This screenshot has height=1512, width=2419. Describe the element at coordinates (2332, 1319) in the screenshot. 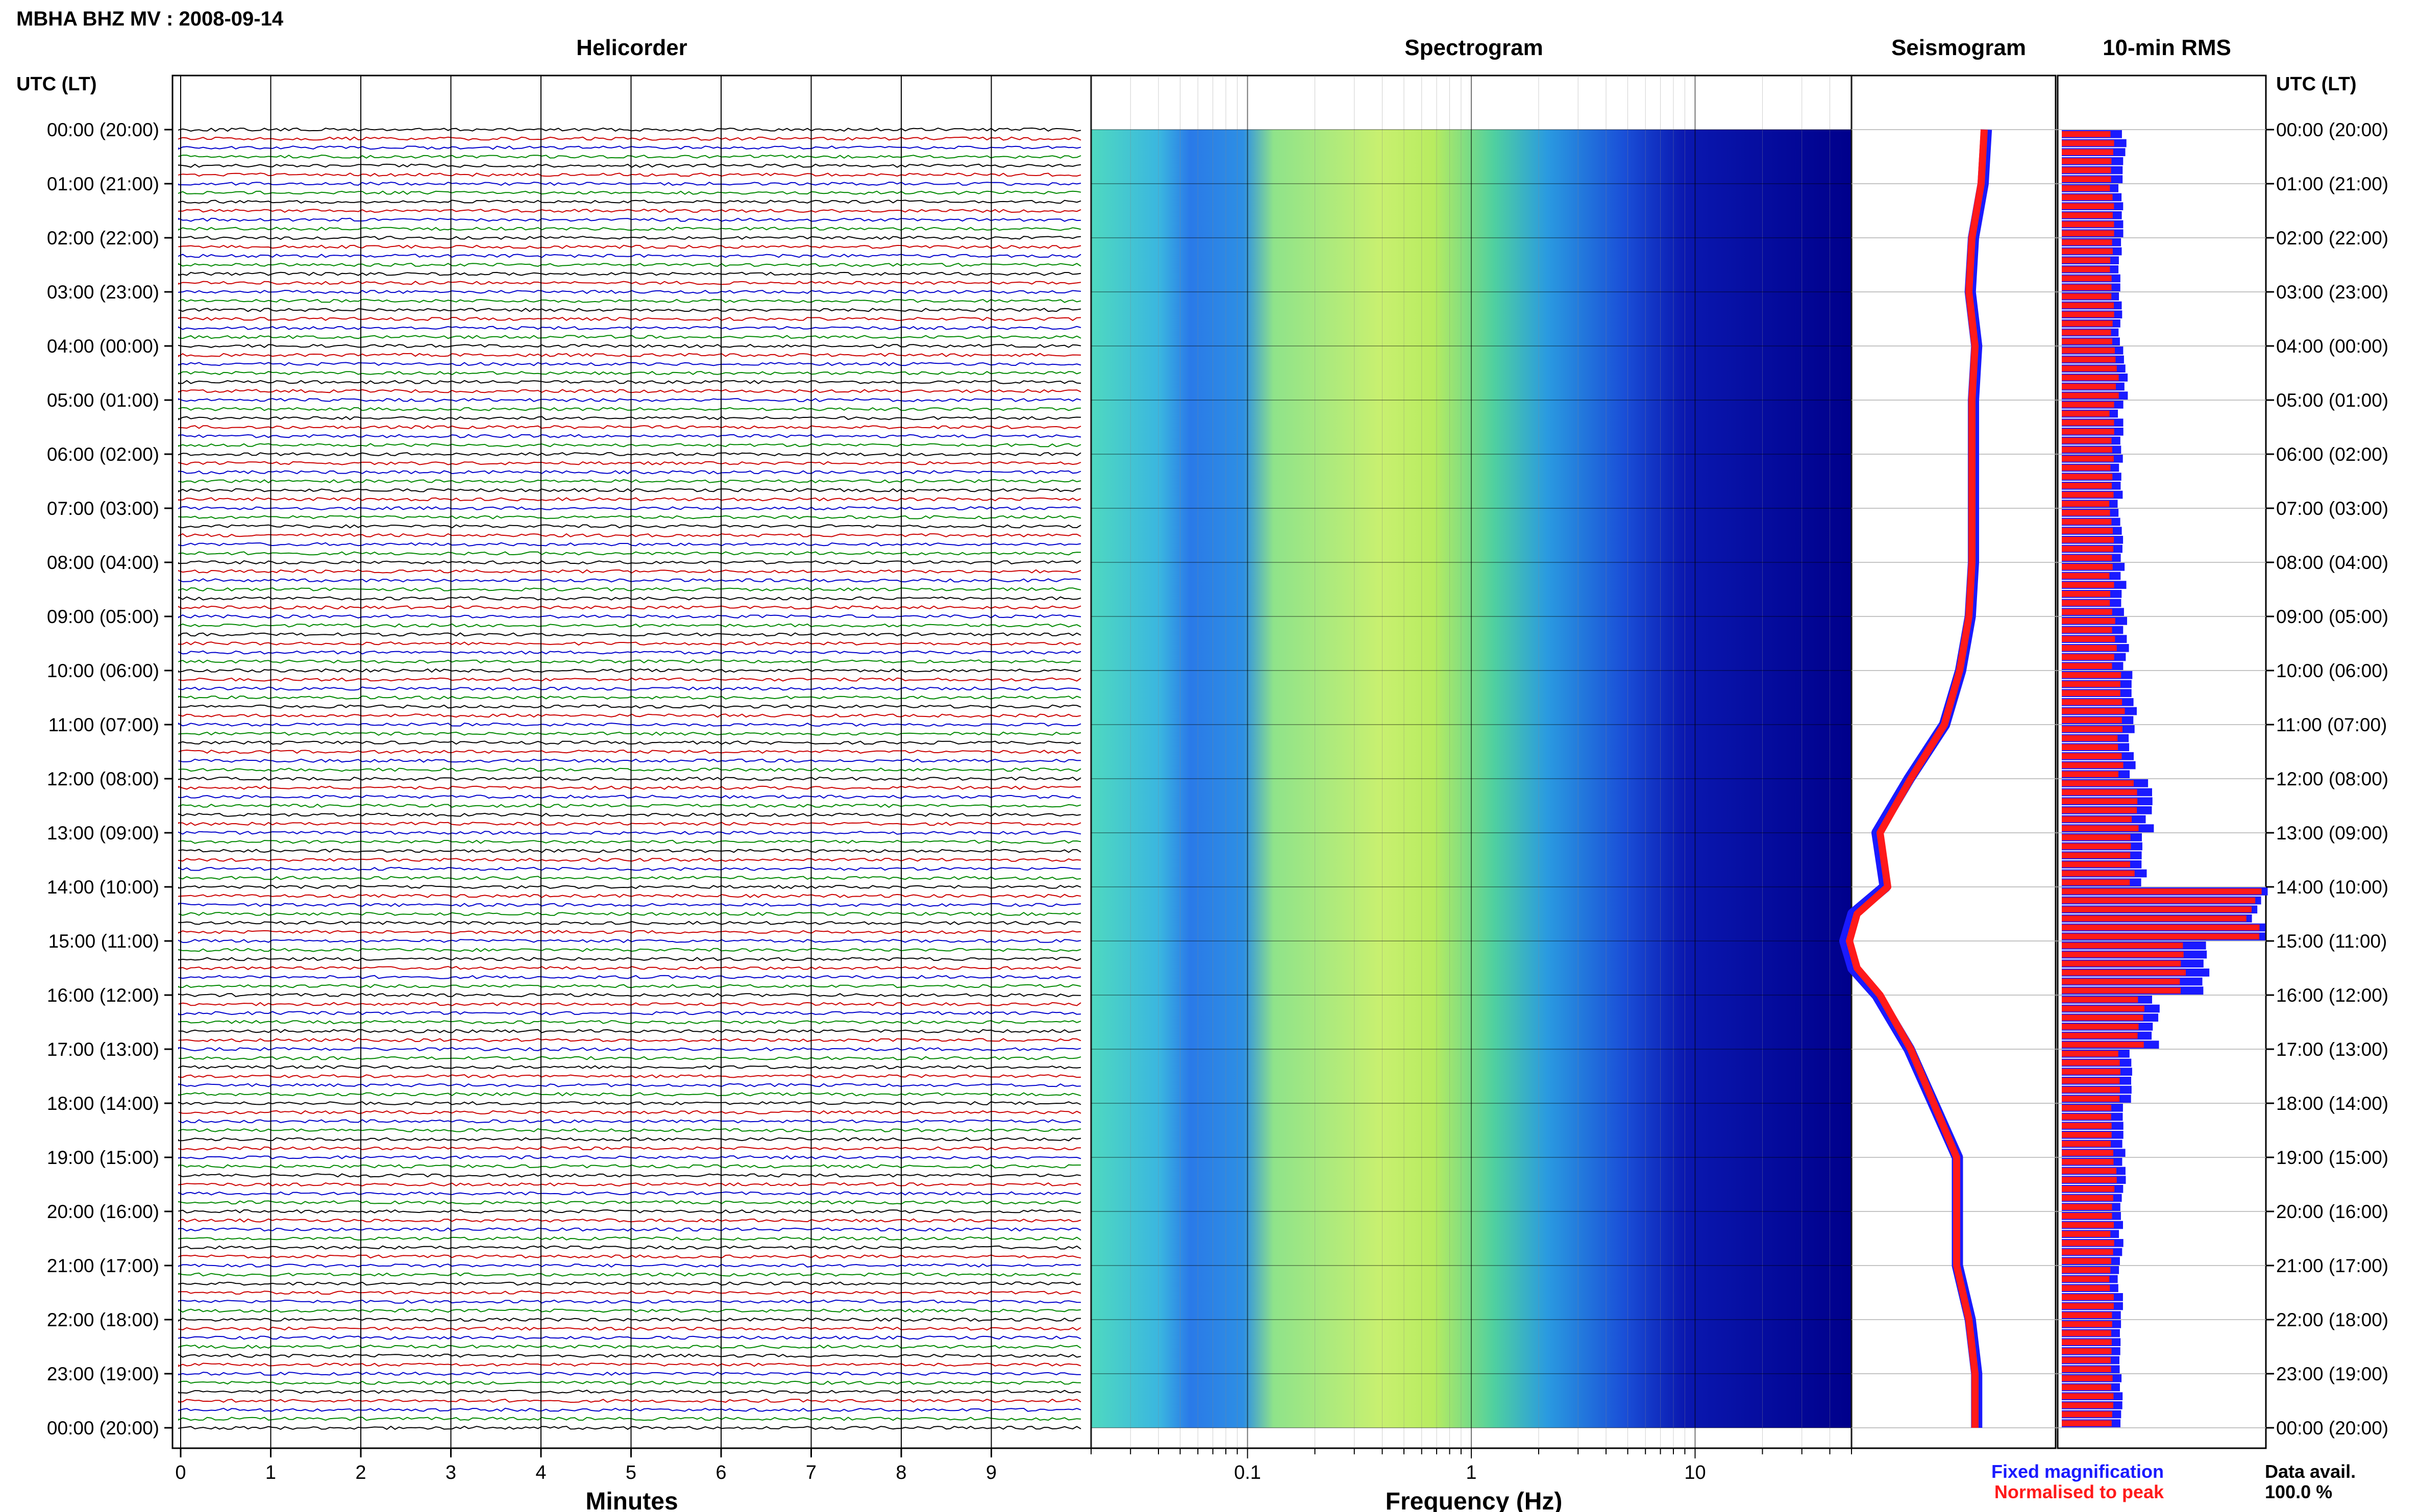

I see `time-label-right: 22:00 (18:00)` at that location.